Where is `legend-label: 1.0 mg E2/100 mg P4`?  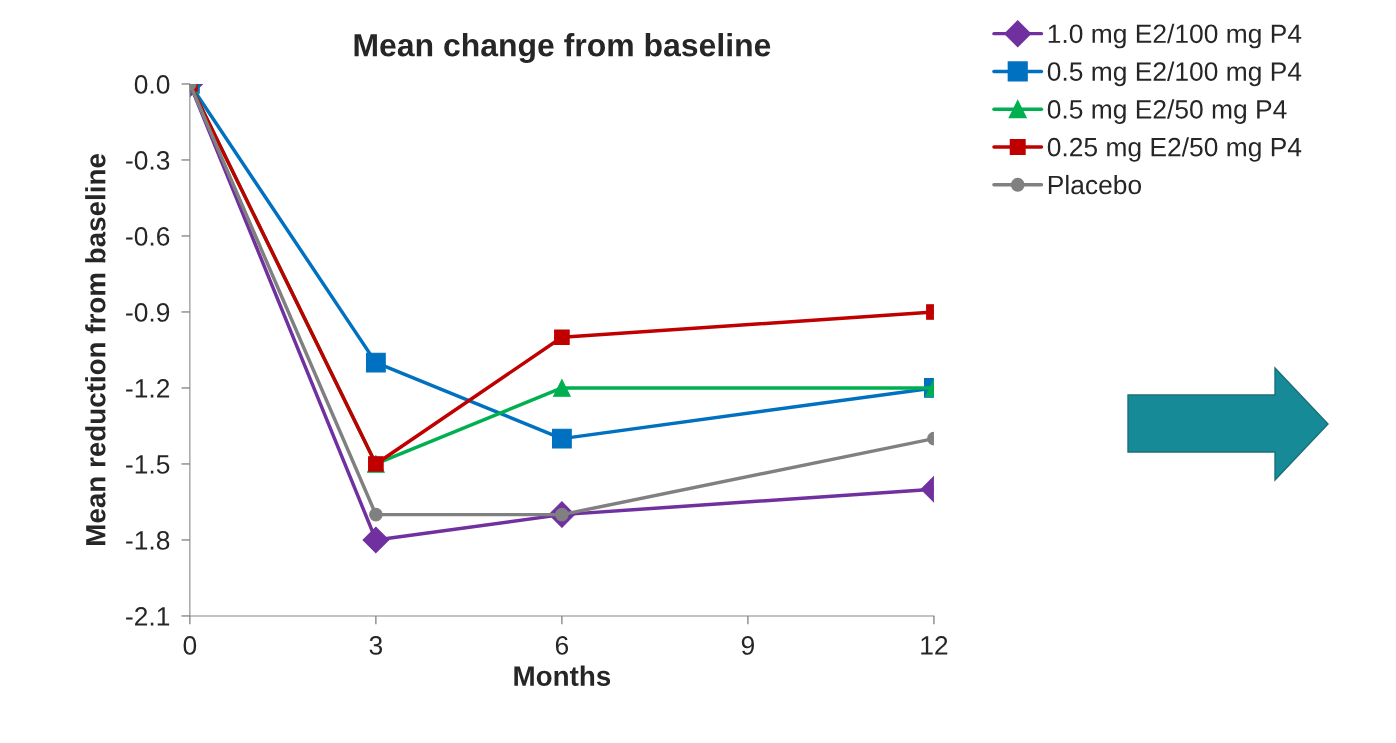
legend-label: 1.0 mg E2/100 mg P4 is located at coordinates (1175, 36).